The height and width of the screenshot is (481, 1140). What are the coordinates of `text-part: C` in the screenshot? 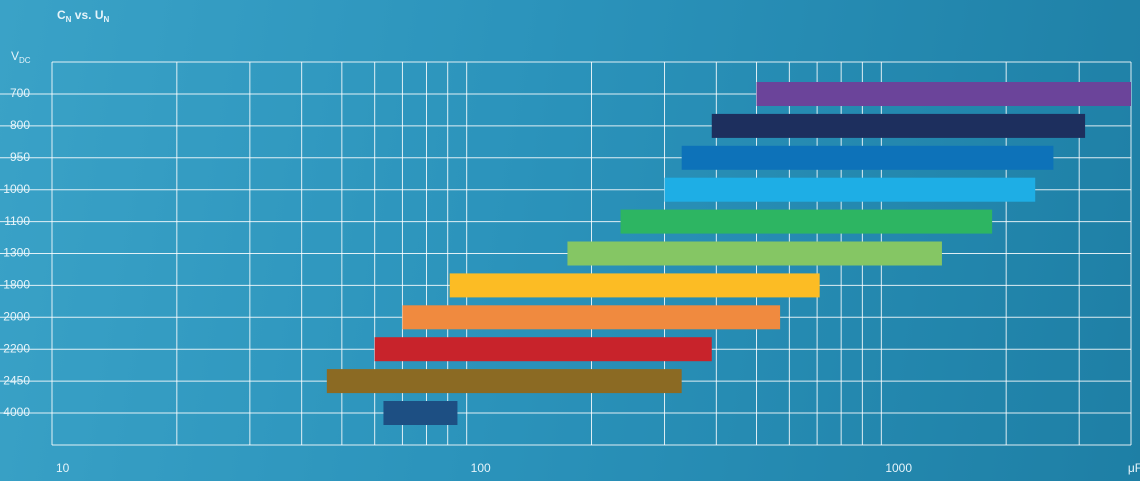 It's located at (61, 15).